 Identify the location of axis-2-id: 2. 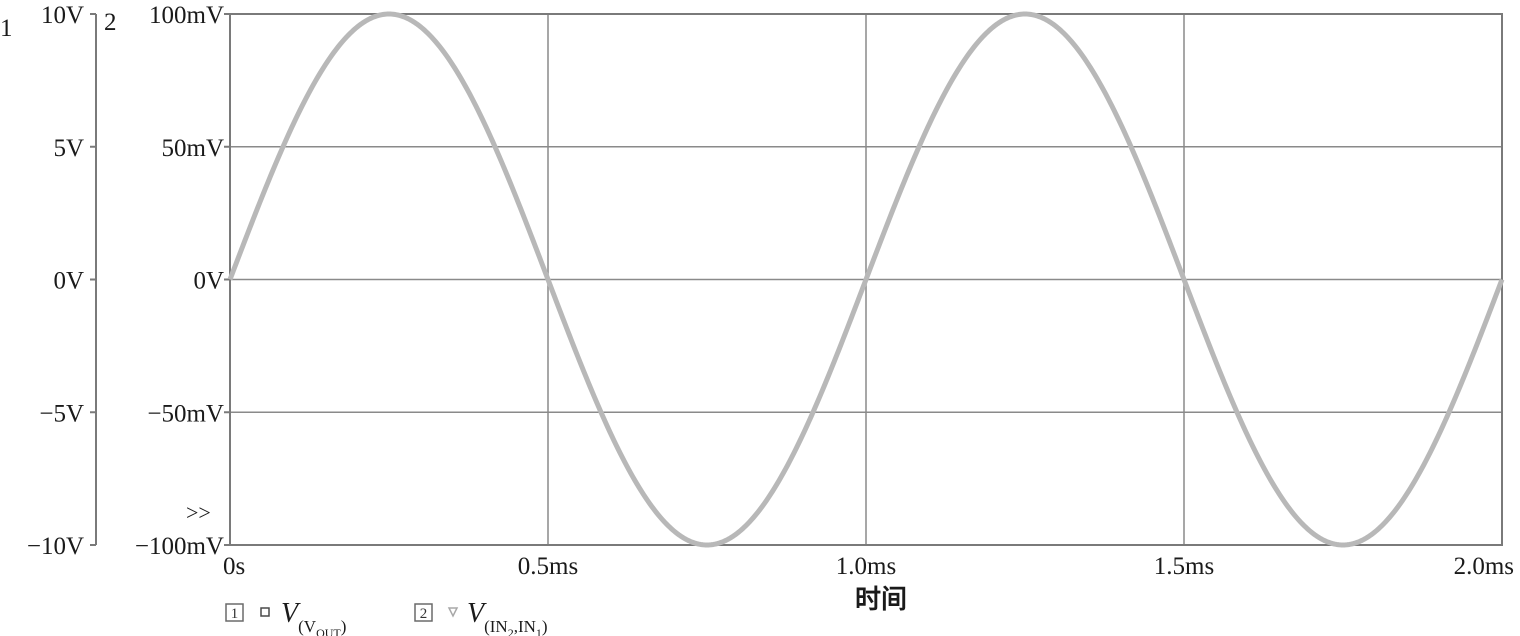
(110, 22).